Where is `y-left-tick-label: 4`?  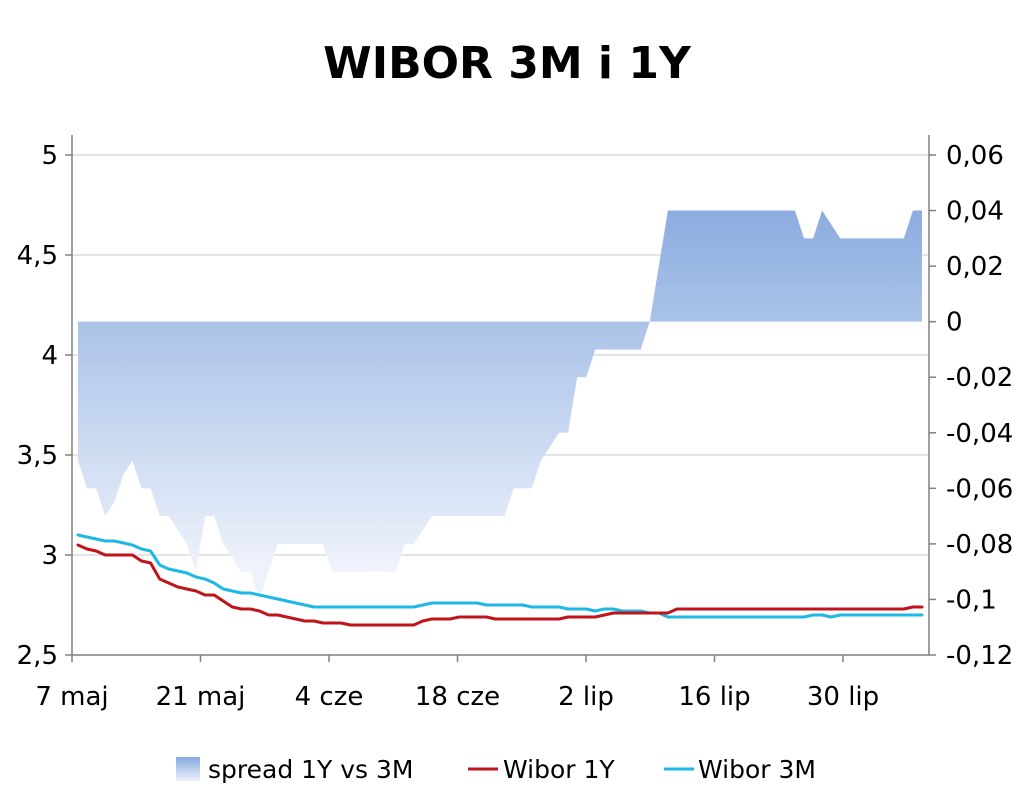
y-left-tick-label: 4 is located at coordinates (49, 356).